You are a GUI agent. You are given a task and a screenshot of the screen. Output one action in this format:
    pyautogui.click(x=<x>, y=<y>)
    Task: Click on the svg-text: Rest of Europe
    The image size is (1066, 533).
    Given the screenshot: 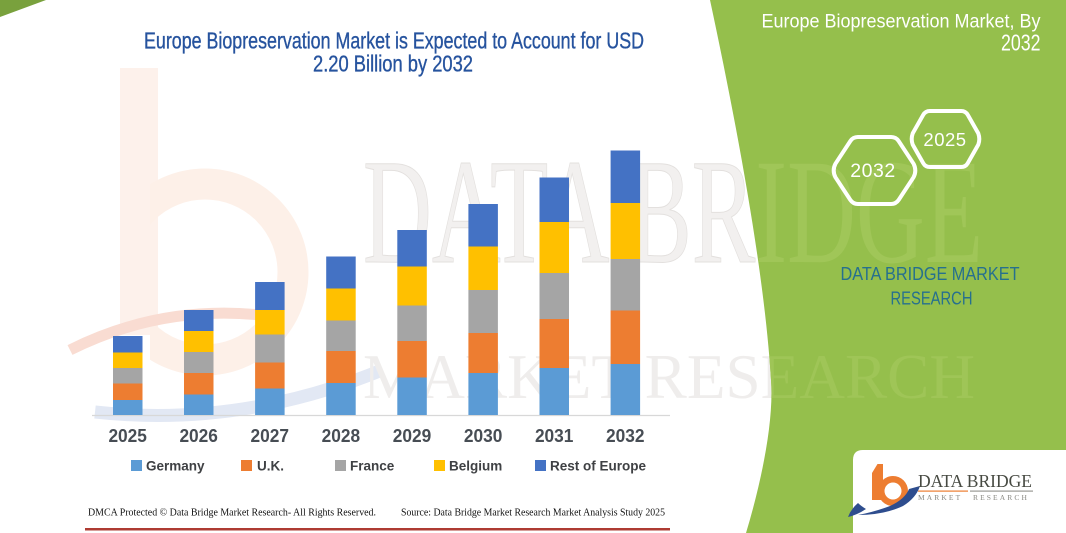 What is the action you would take?
    pyautogui.click(x=598, y=466)
    